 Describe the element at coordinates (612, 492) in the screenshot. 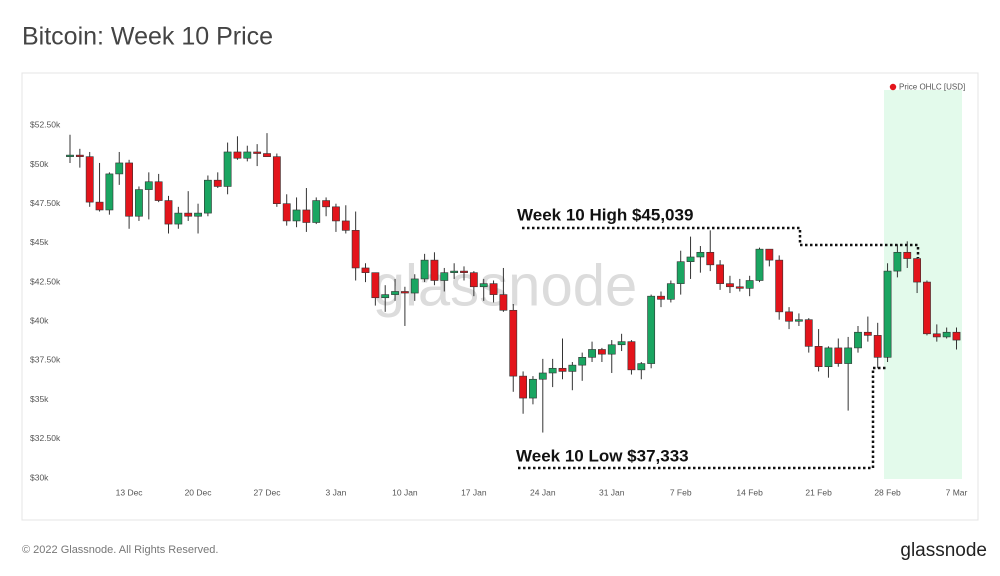

I see `x-tick-label: 31 Jan` at that location.